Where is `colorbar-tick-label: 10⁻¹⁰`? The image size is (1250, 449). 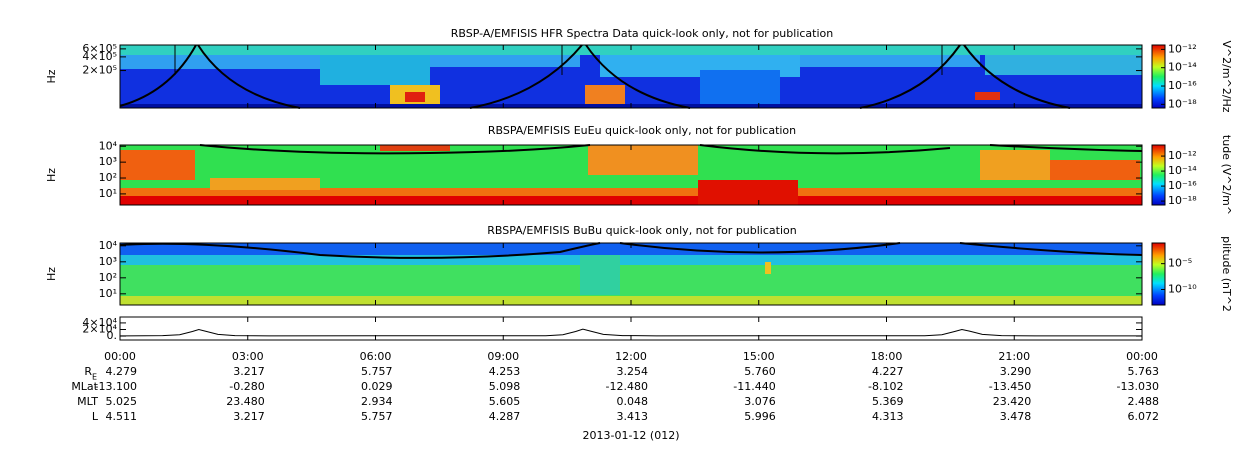 colorbar-tick-label: 10⁻¹⁰ is located at coordinates (1182, 289).